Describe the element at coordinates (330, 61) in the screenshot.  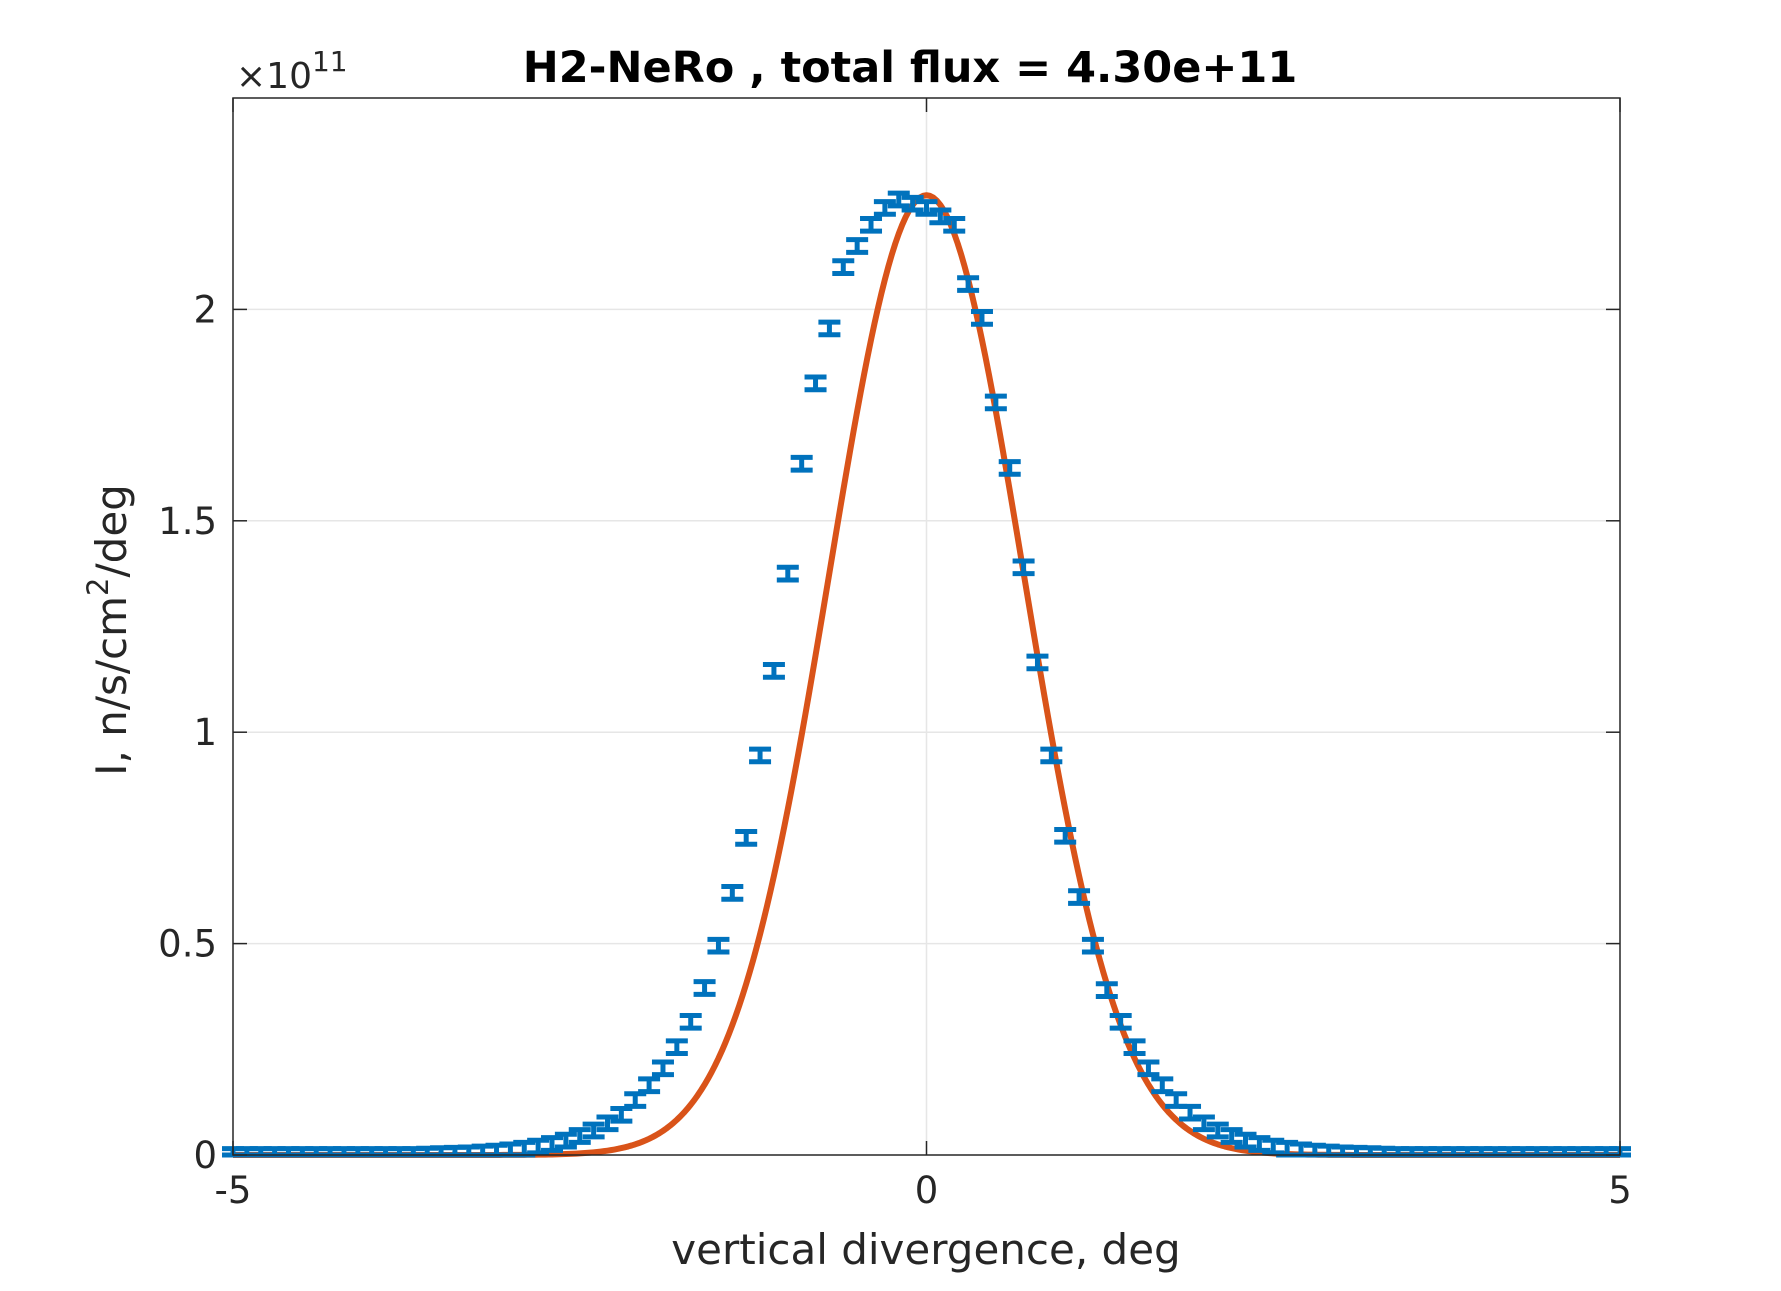
I see `y-exponent-power: 11` at that location.